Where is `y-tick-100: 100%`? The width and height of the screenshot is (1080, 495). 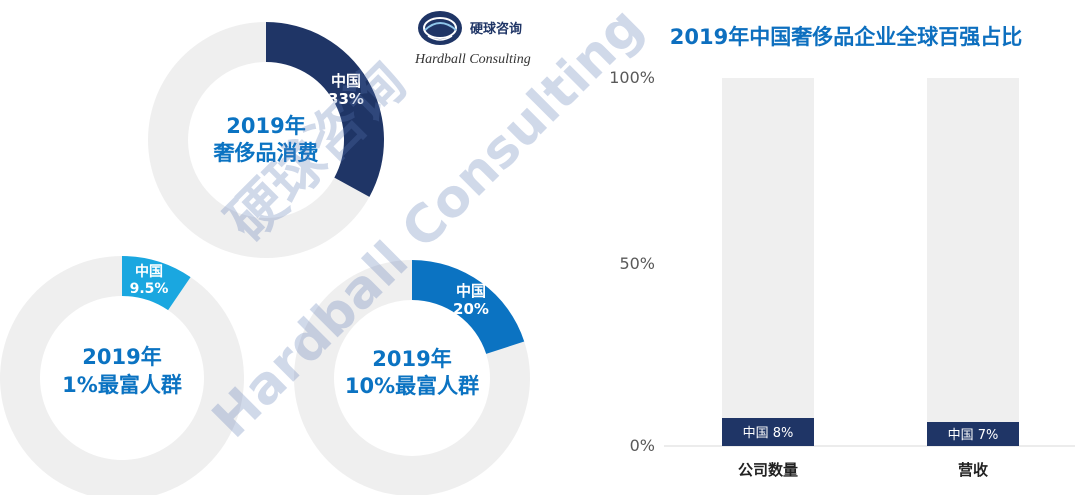 y-tick-100: 100% is located at coordinates (632, 77).